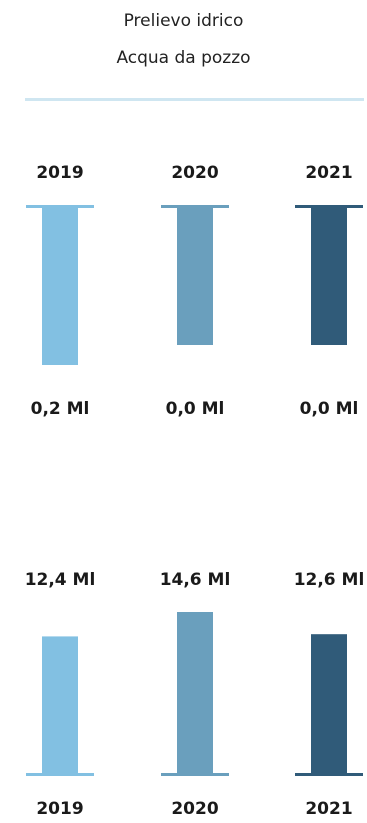 The height and width of the screenshot is (823, 367). I want to click on bottom-chart-value-label-2019: 12,4 Ml, so click(60, 580).